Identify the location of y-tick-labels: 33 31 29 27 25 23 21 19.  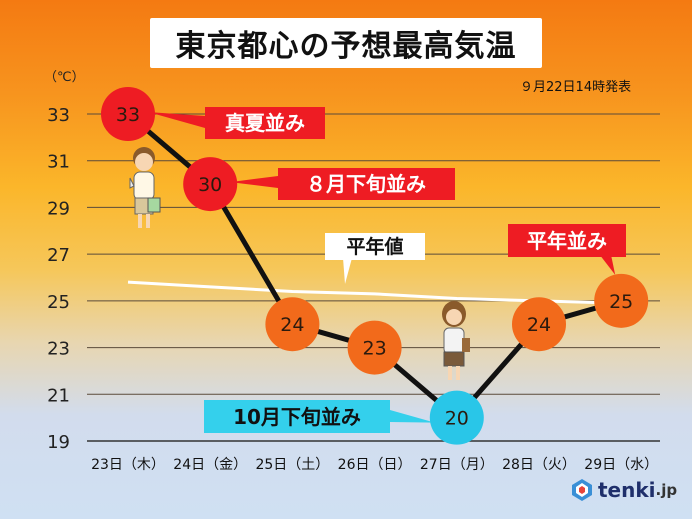
(58, 279).